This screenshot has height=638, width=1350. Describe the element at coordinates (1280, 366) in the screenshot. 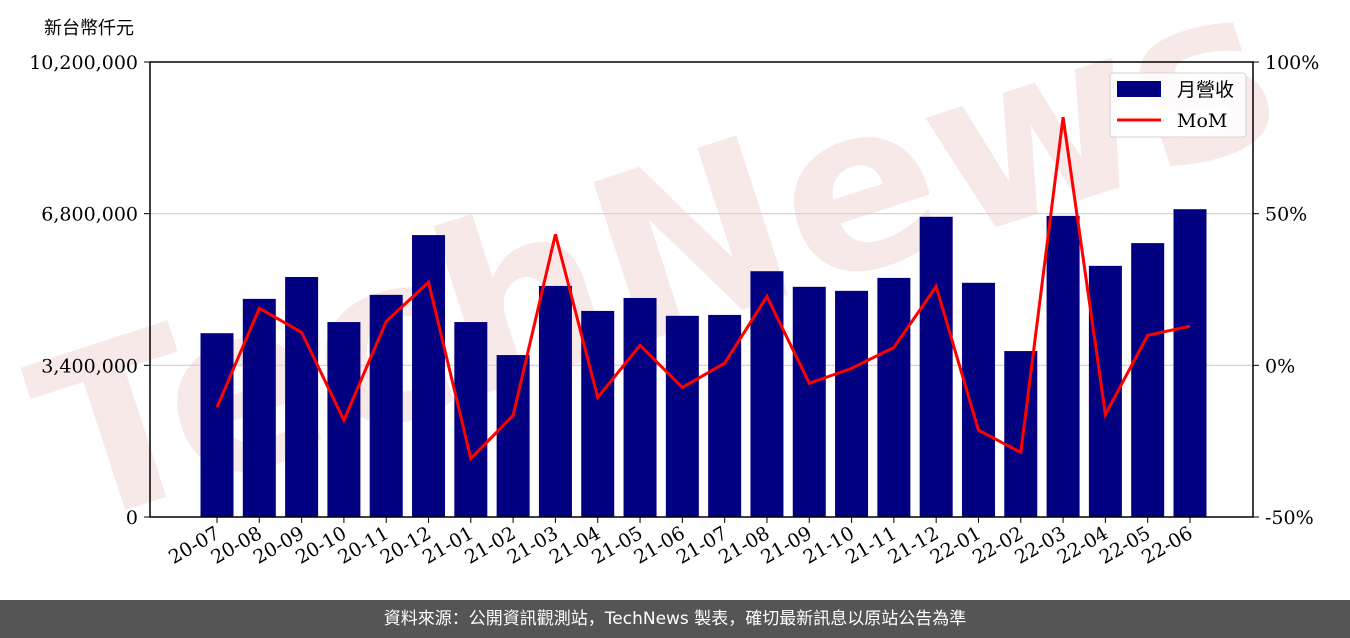

I see `right-tick-label: 0%` at that location.